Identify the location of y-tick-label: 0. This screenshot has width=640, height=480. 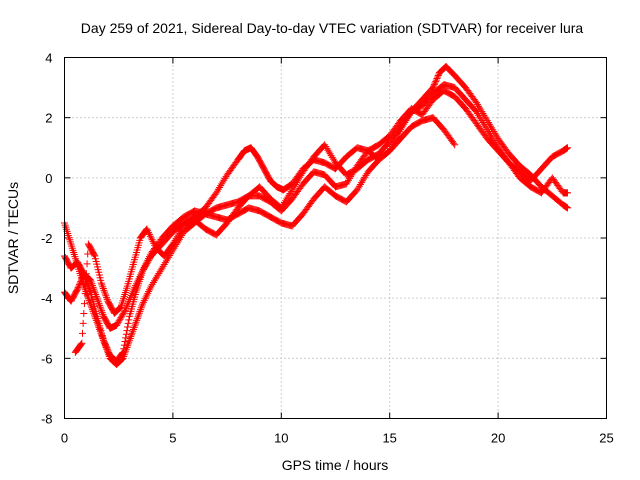
(48, 178).